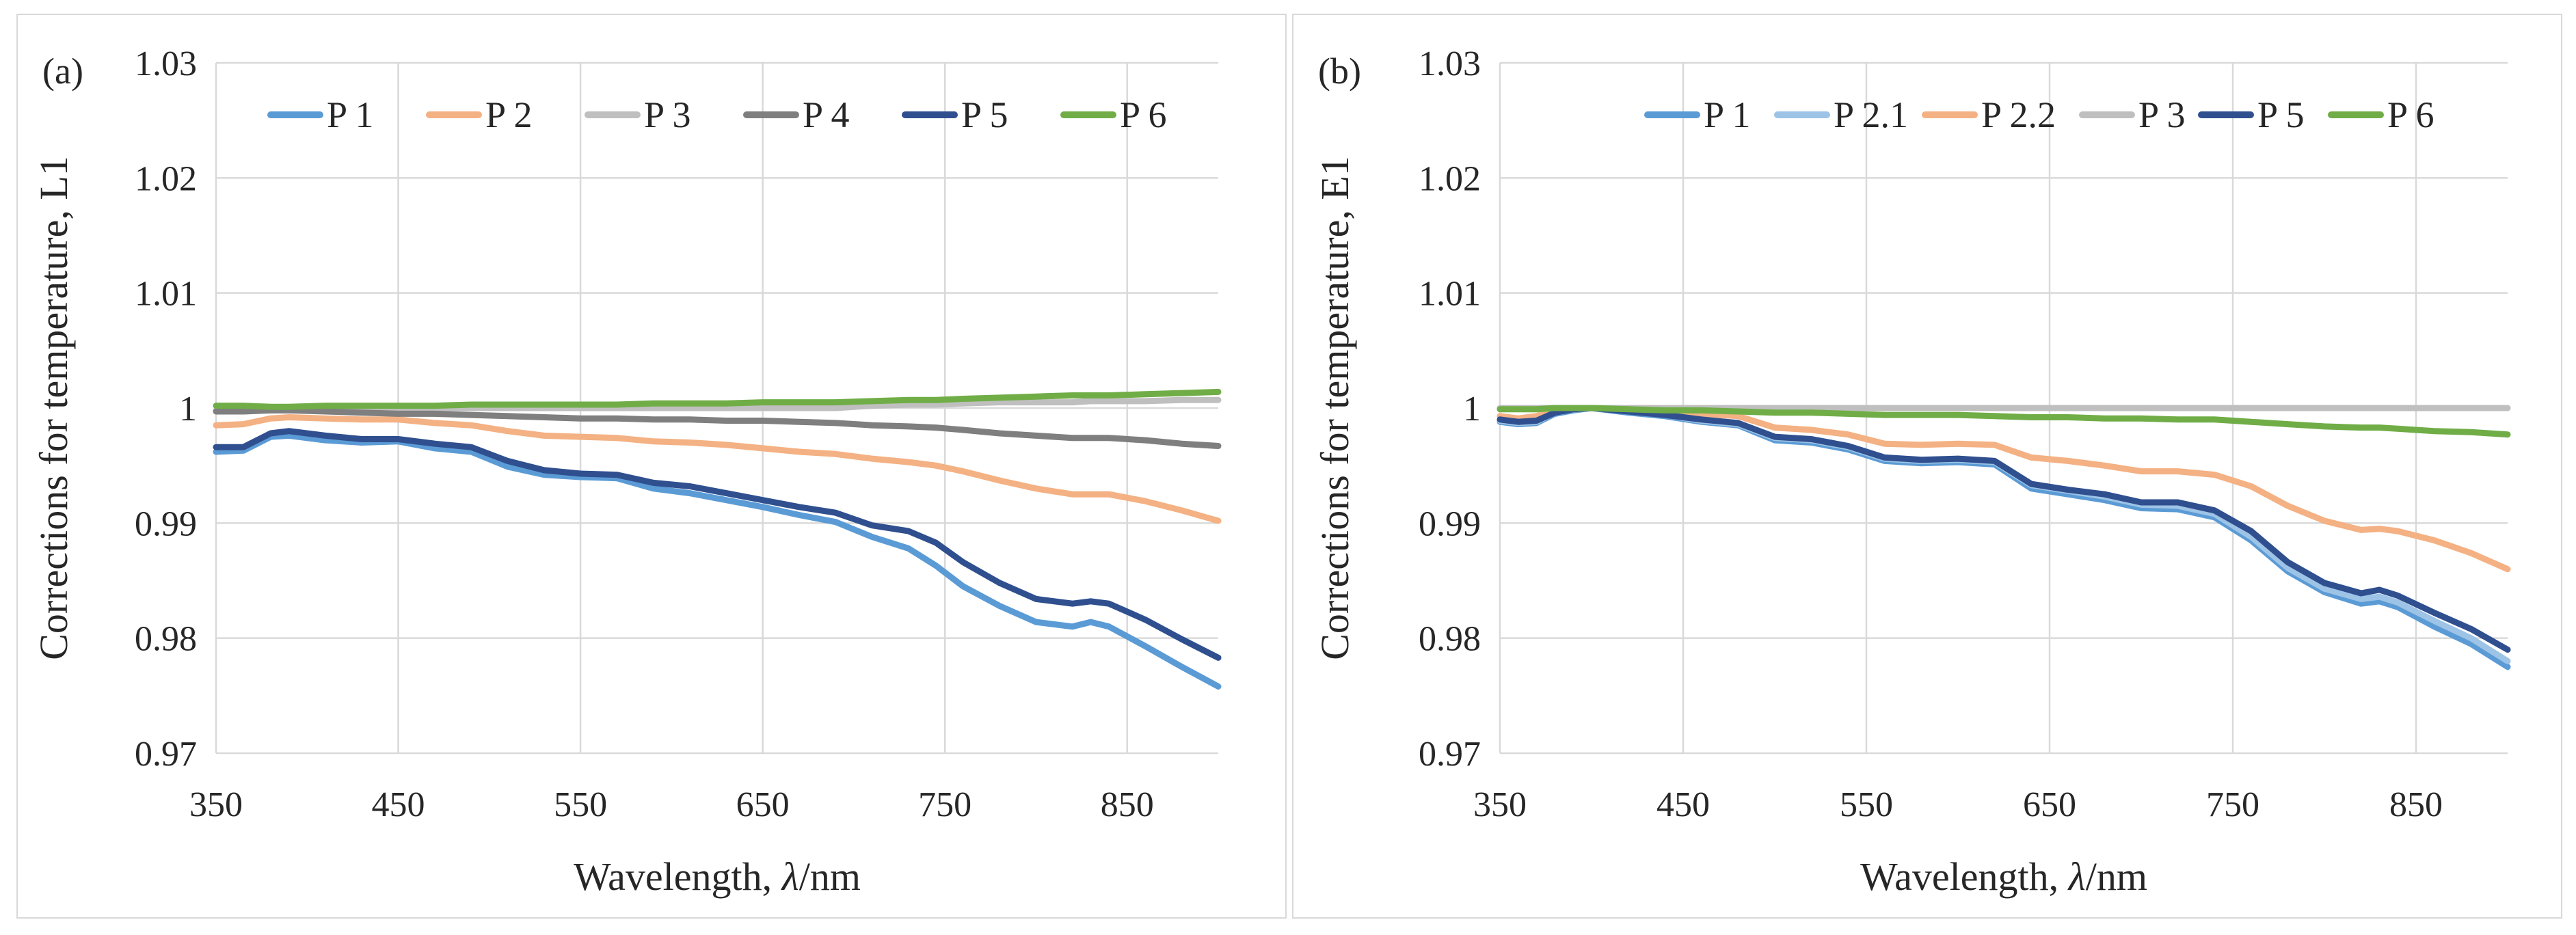 The width and height of the screenshot is (2576, 935). I want to click on chart-b-legend: P 1 P 2.1 P 2.2 P 3 P 5 P 6, so click(2039, 114).